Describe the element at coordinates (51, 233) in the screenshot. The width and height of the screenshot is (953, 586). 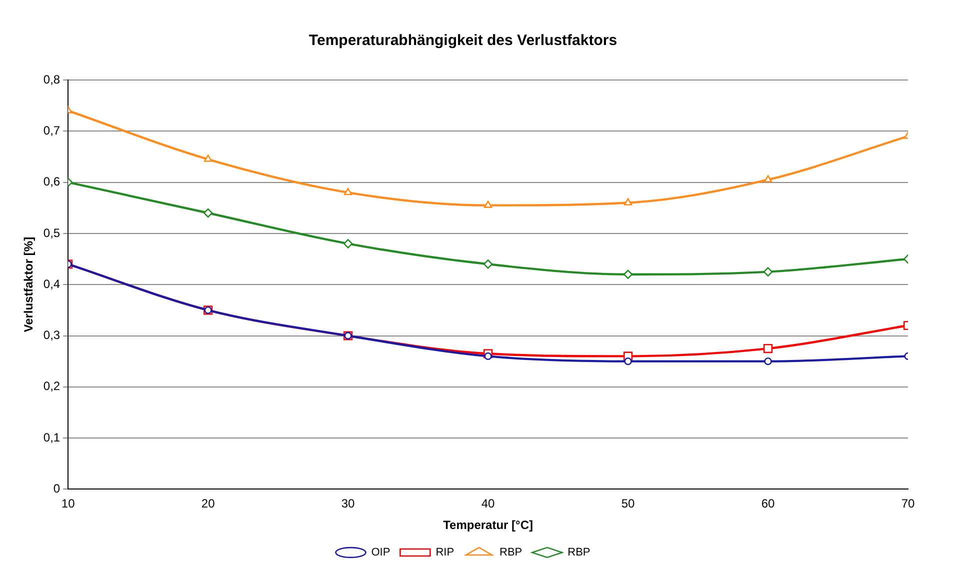
I see `y-tick-label: 0,5` at that location.